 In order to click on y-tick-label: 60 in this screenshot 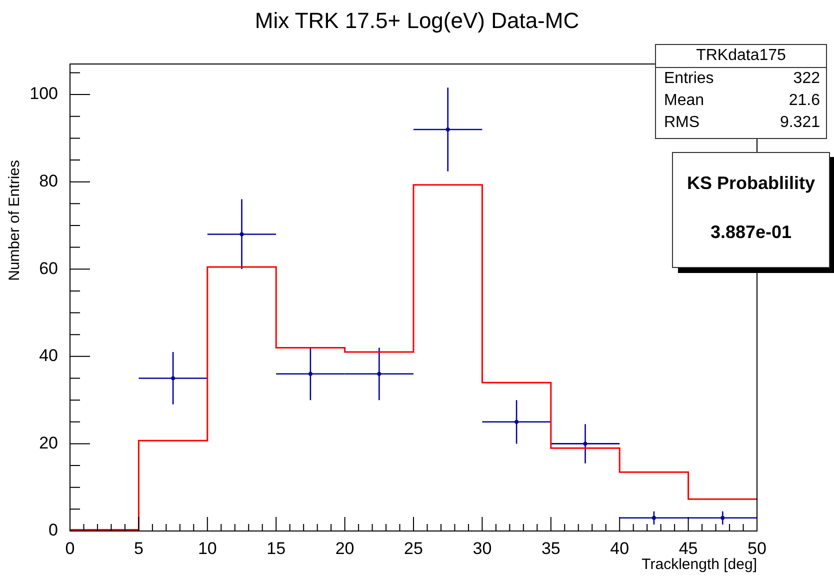, I will do `click(48, 268)`.